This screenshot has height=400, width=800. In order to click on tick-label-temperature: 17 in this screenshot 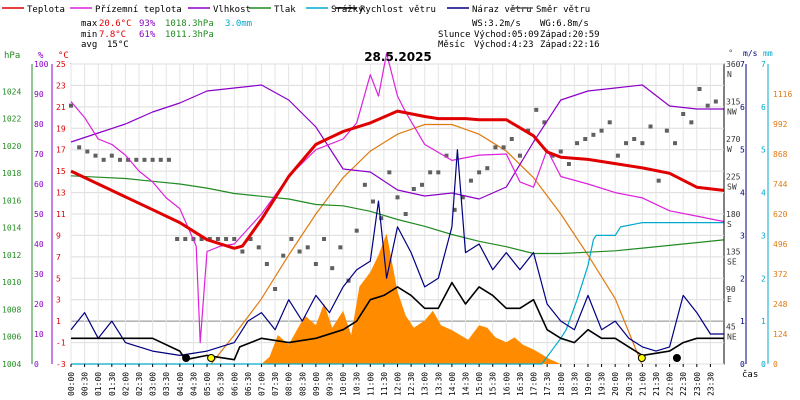, I will do `click(61, 150)`.